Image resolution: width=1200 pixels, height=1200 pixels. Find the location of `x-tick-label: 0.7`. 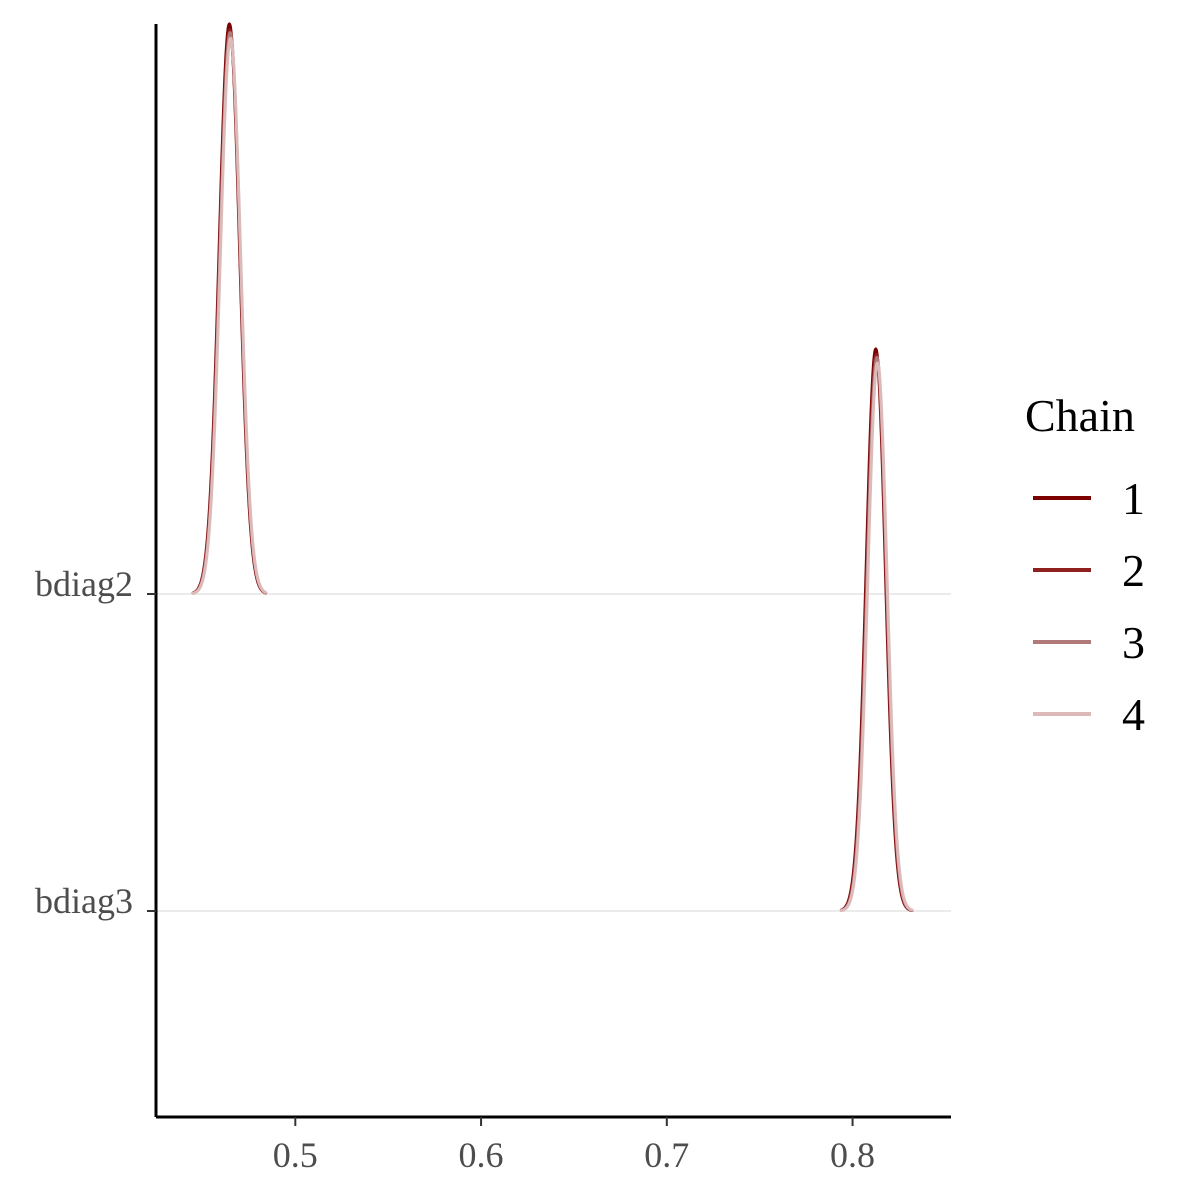

x-tick-label: 0.7 is located at coordinates (666, 1155).